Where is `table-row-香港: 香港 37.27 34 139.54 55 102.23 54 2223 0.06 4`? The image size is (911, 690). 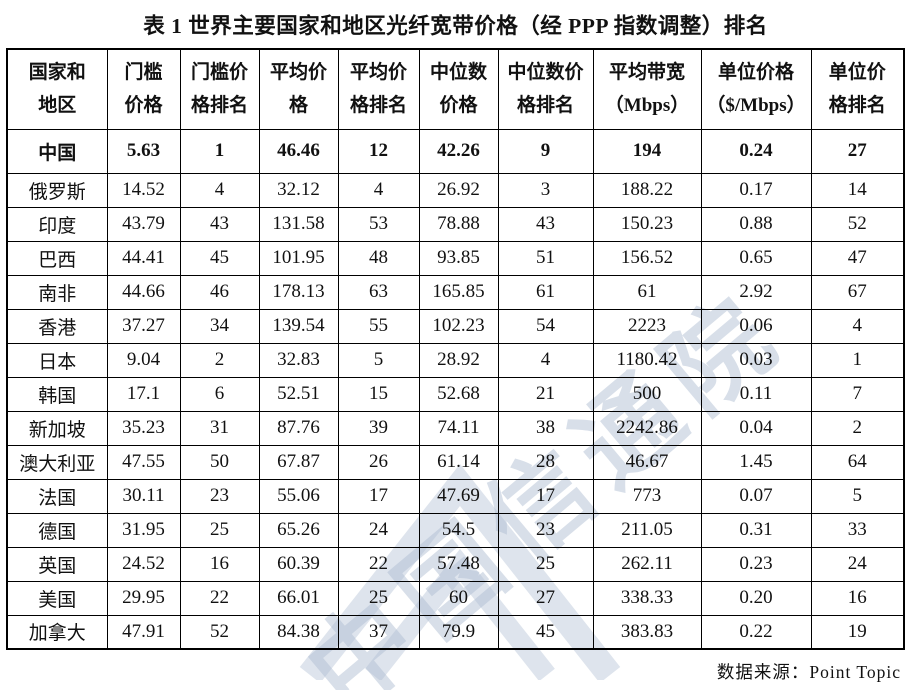
table-row-香港: 香港 37.27 34 139.54 55 102.23 54 2223 0.06 4 is located at coordinates (455, 326).